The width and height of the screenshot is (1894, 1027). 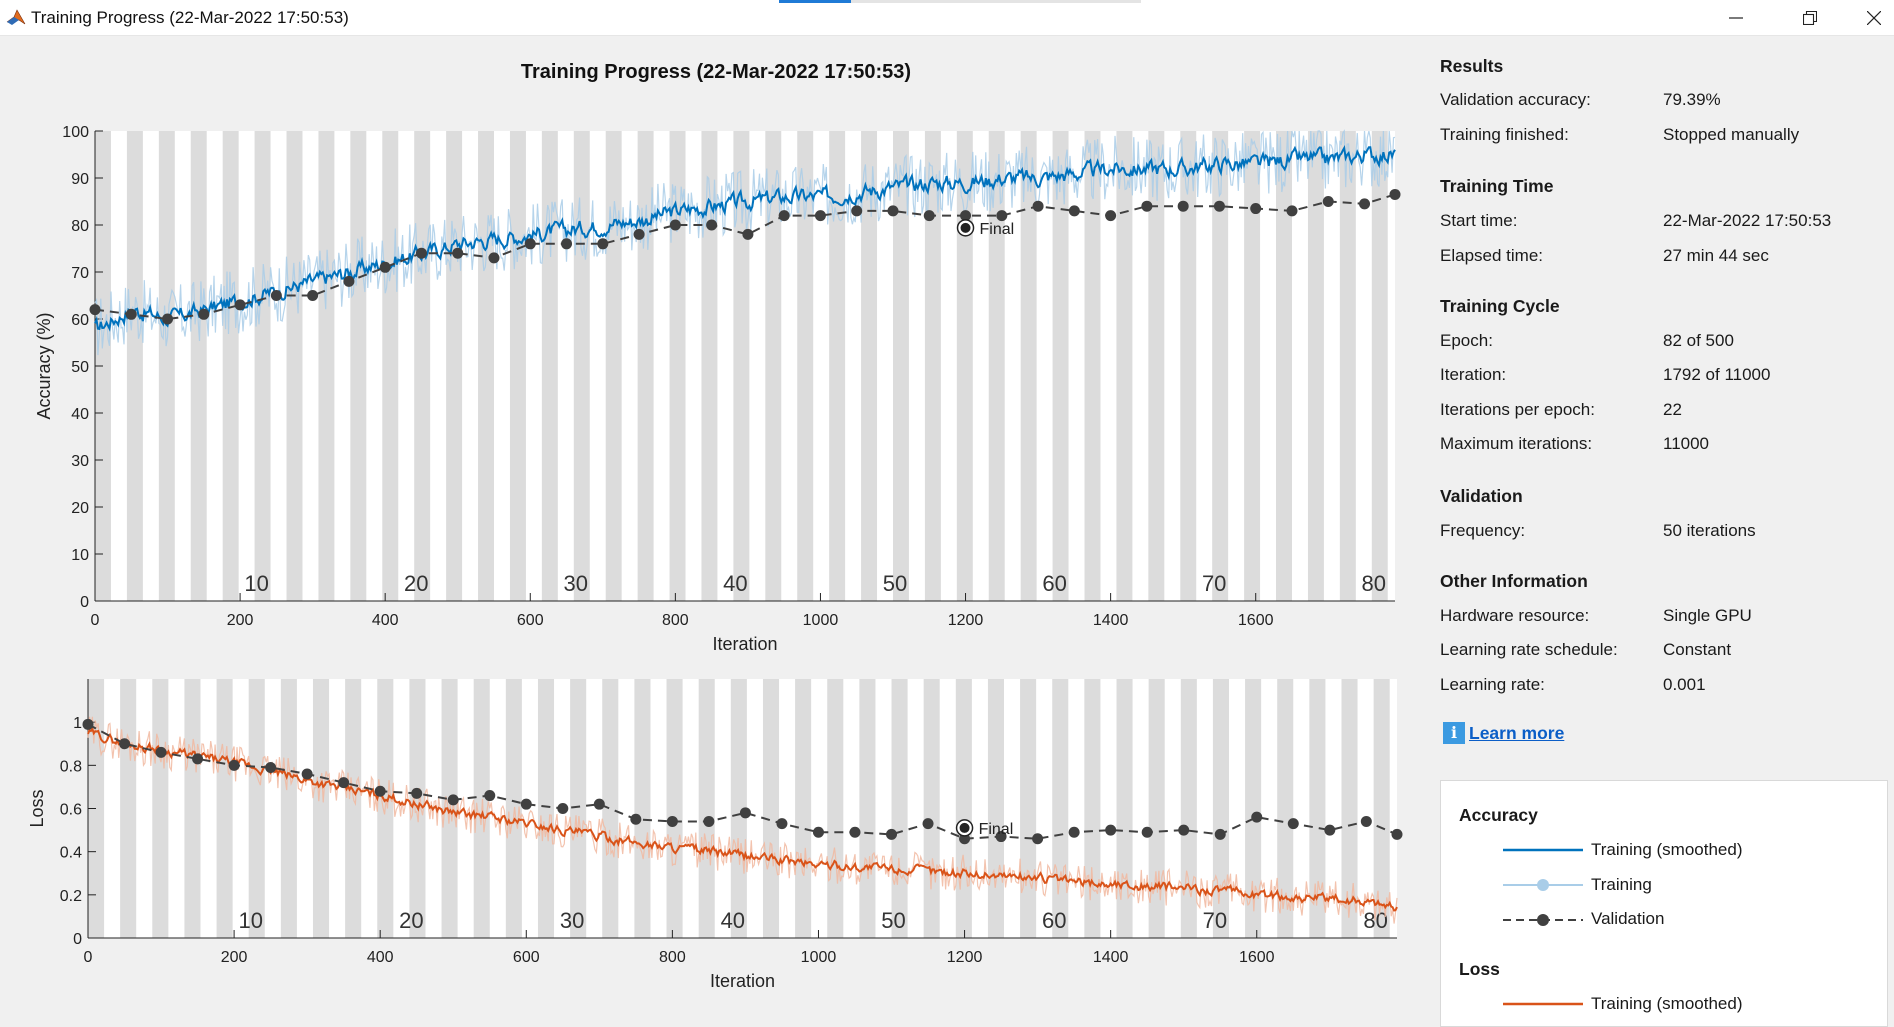 What do you see at coordinates (1736, 17) in the screenshot?
I see `minimize-button` at bounding box center [1736, 17].